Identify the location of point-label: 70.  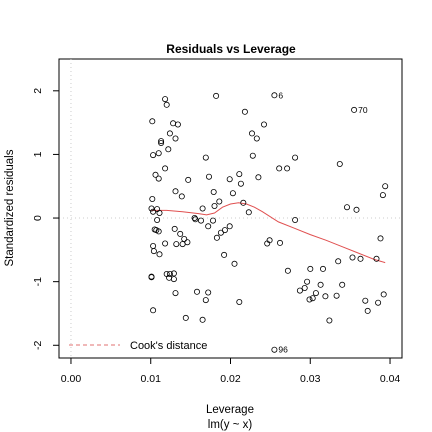
(363, 110).